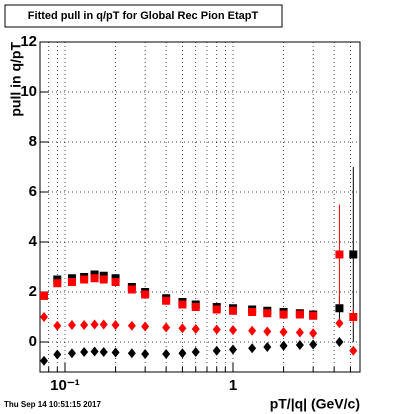 Image resolution: width=400 pixels, height=414 pixels. I want to click on y-axis-title: pull in q/pT, so click(16, 79).